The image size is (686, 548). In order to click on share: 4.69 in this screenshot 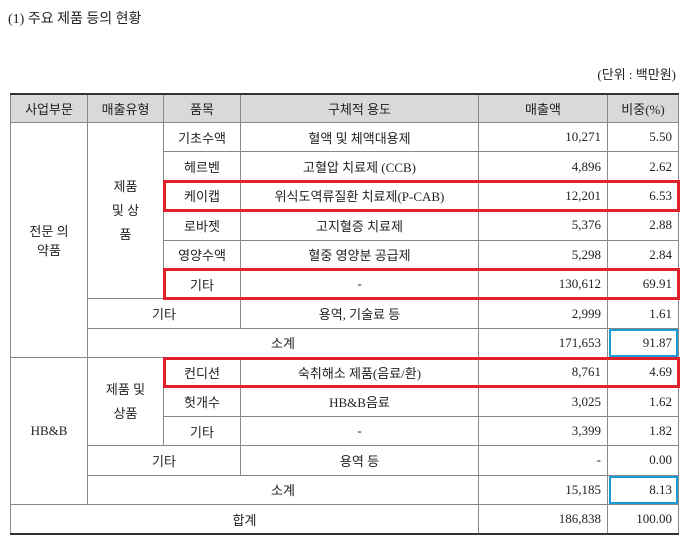, I will do `click(643, 372)`.